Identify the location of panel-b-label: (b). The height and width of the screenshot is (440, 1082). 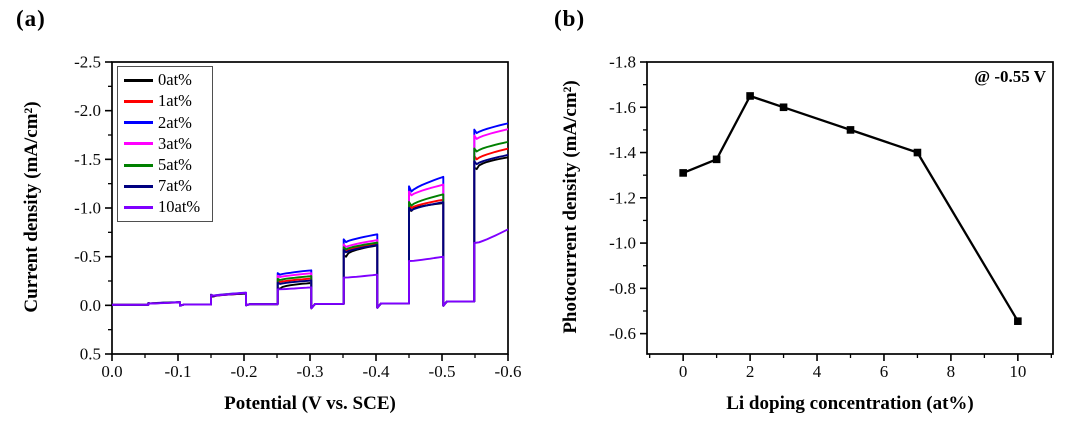
(570, 18).